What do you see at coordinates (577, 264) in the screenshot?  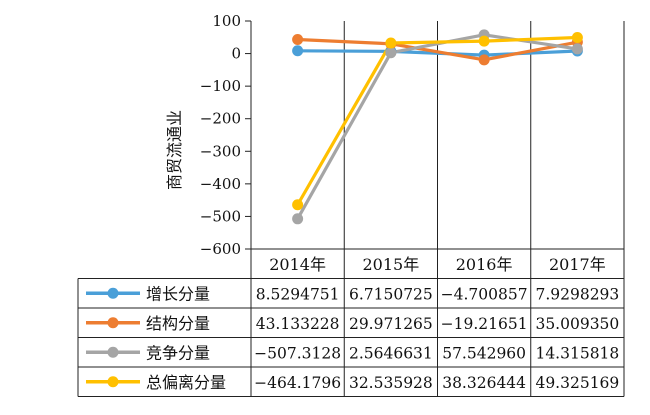 I see `category-label: 2017年` at bounding box center [577, 264].